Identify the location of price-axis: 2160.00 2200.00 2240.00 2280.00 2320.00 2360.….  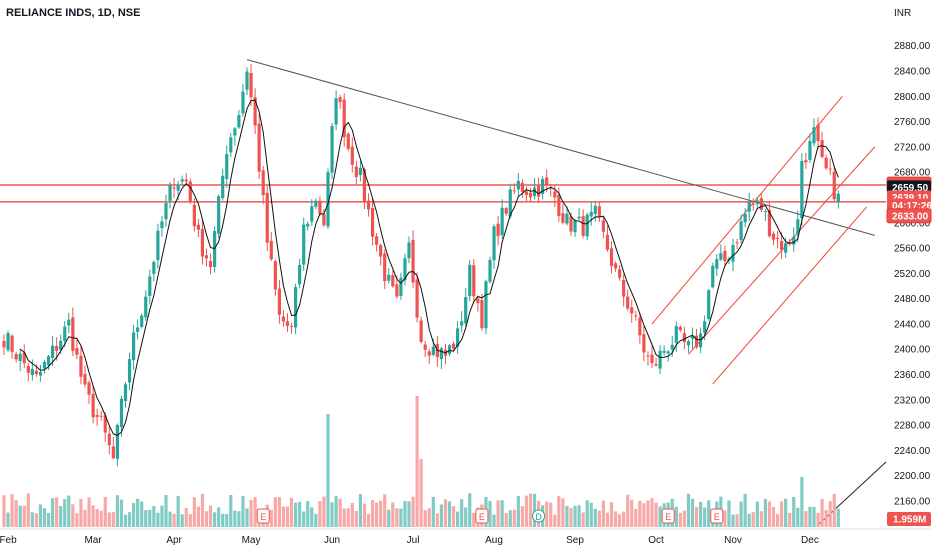
(912, 274).